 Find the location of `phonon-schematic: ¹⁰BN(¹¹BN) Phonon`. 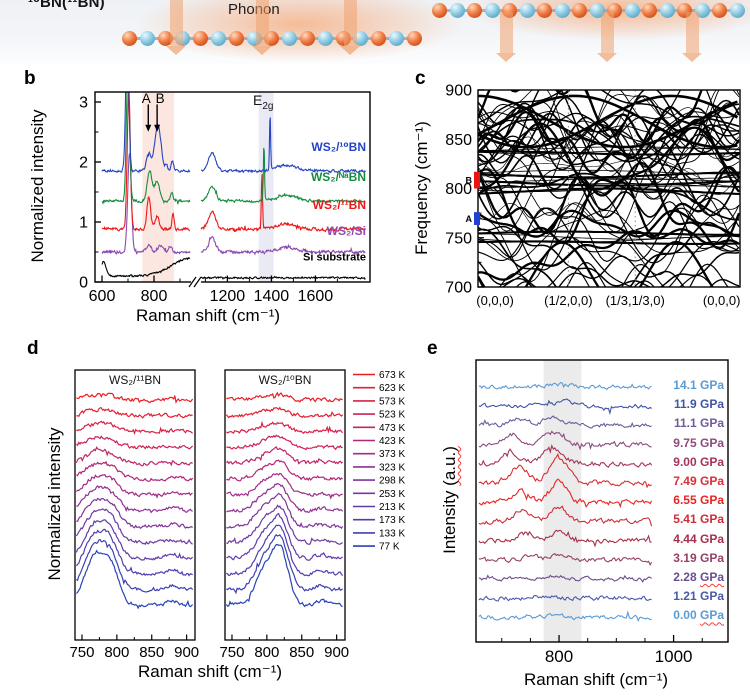

phonon-schematic: ¹⁰BN(¹¹BN) Phonon is located at coordinates (375, 32).